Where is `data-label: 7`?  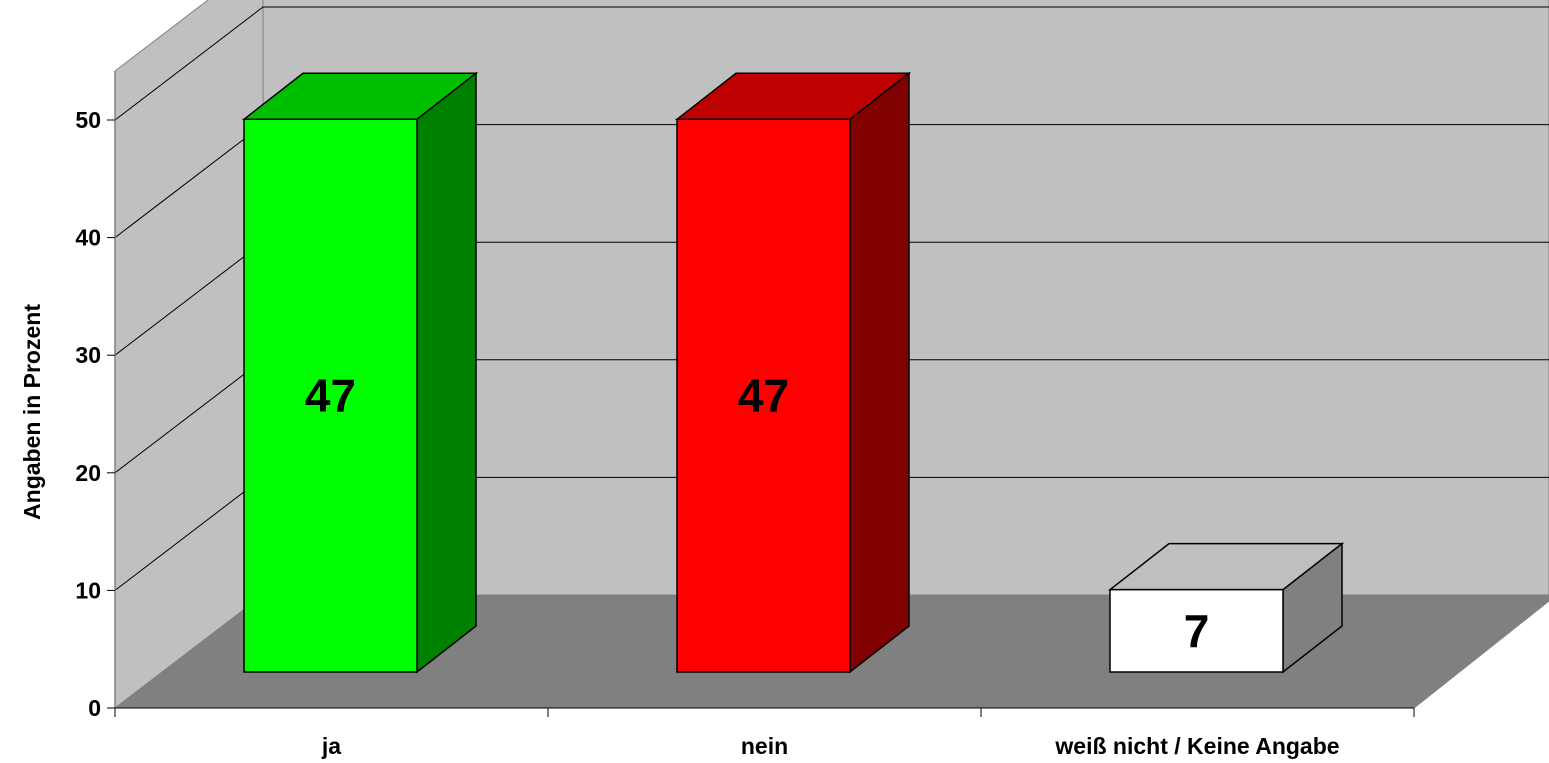 data-label: 7 is located at coordinates (1197, 631).